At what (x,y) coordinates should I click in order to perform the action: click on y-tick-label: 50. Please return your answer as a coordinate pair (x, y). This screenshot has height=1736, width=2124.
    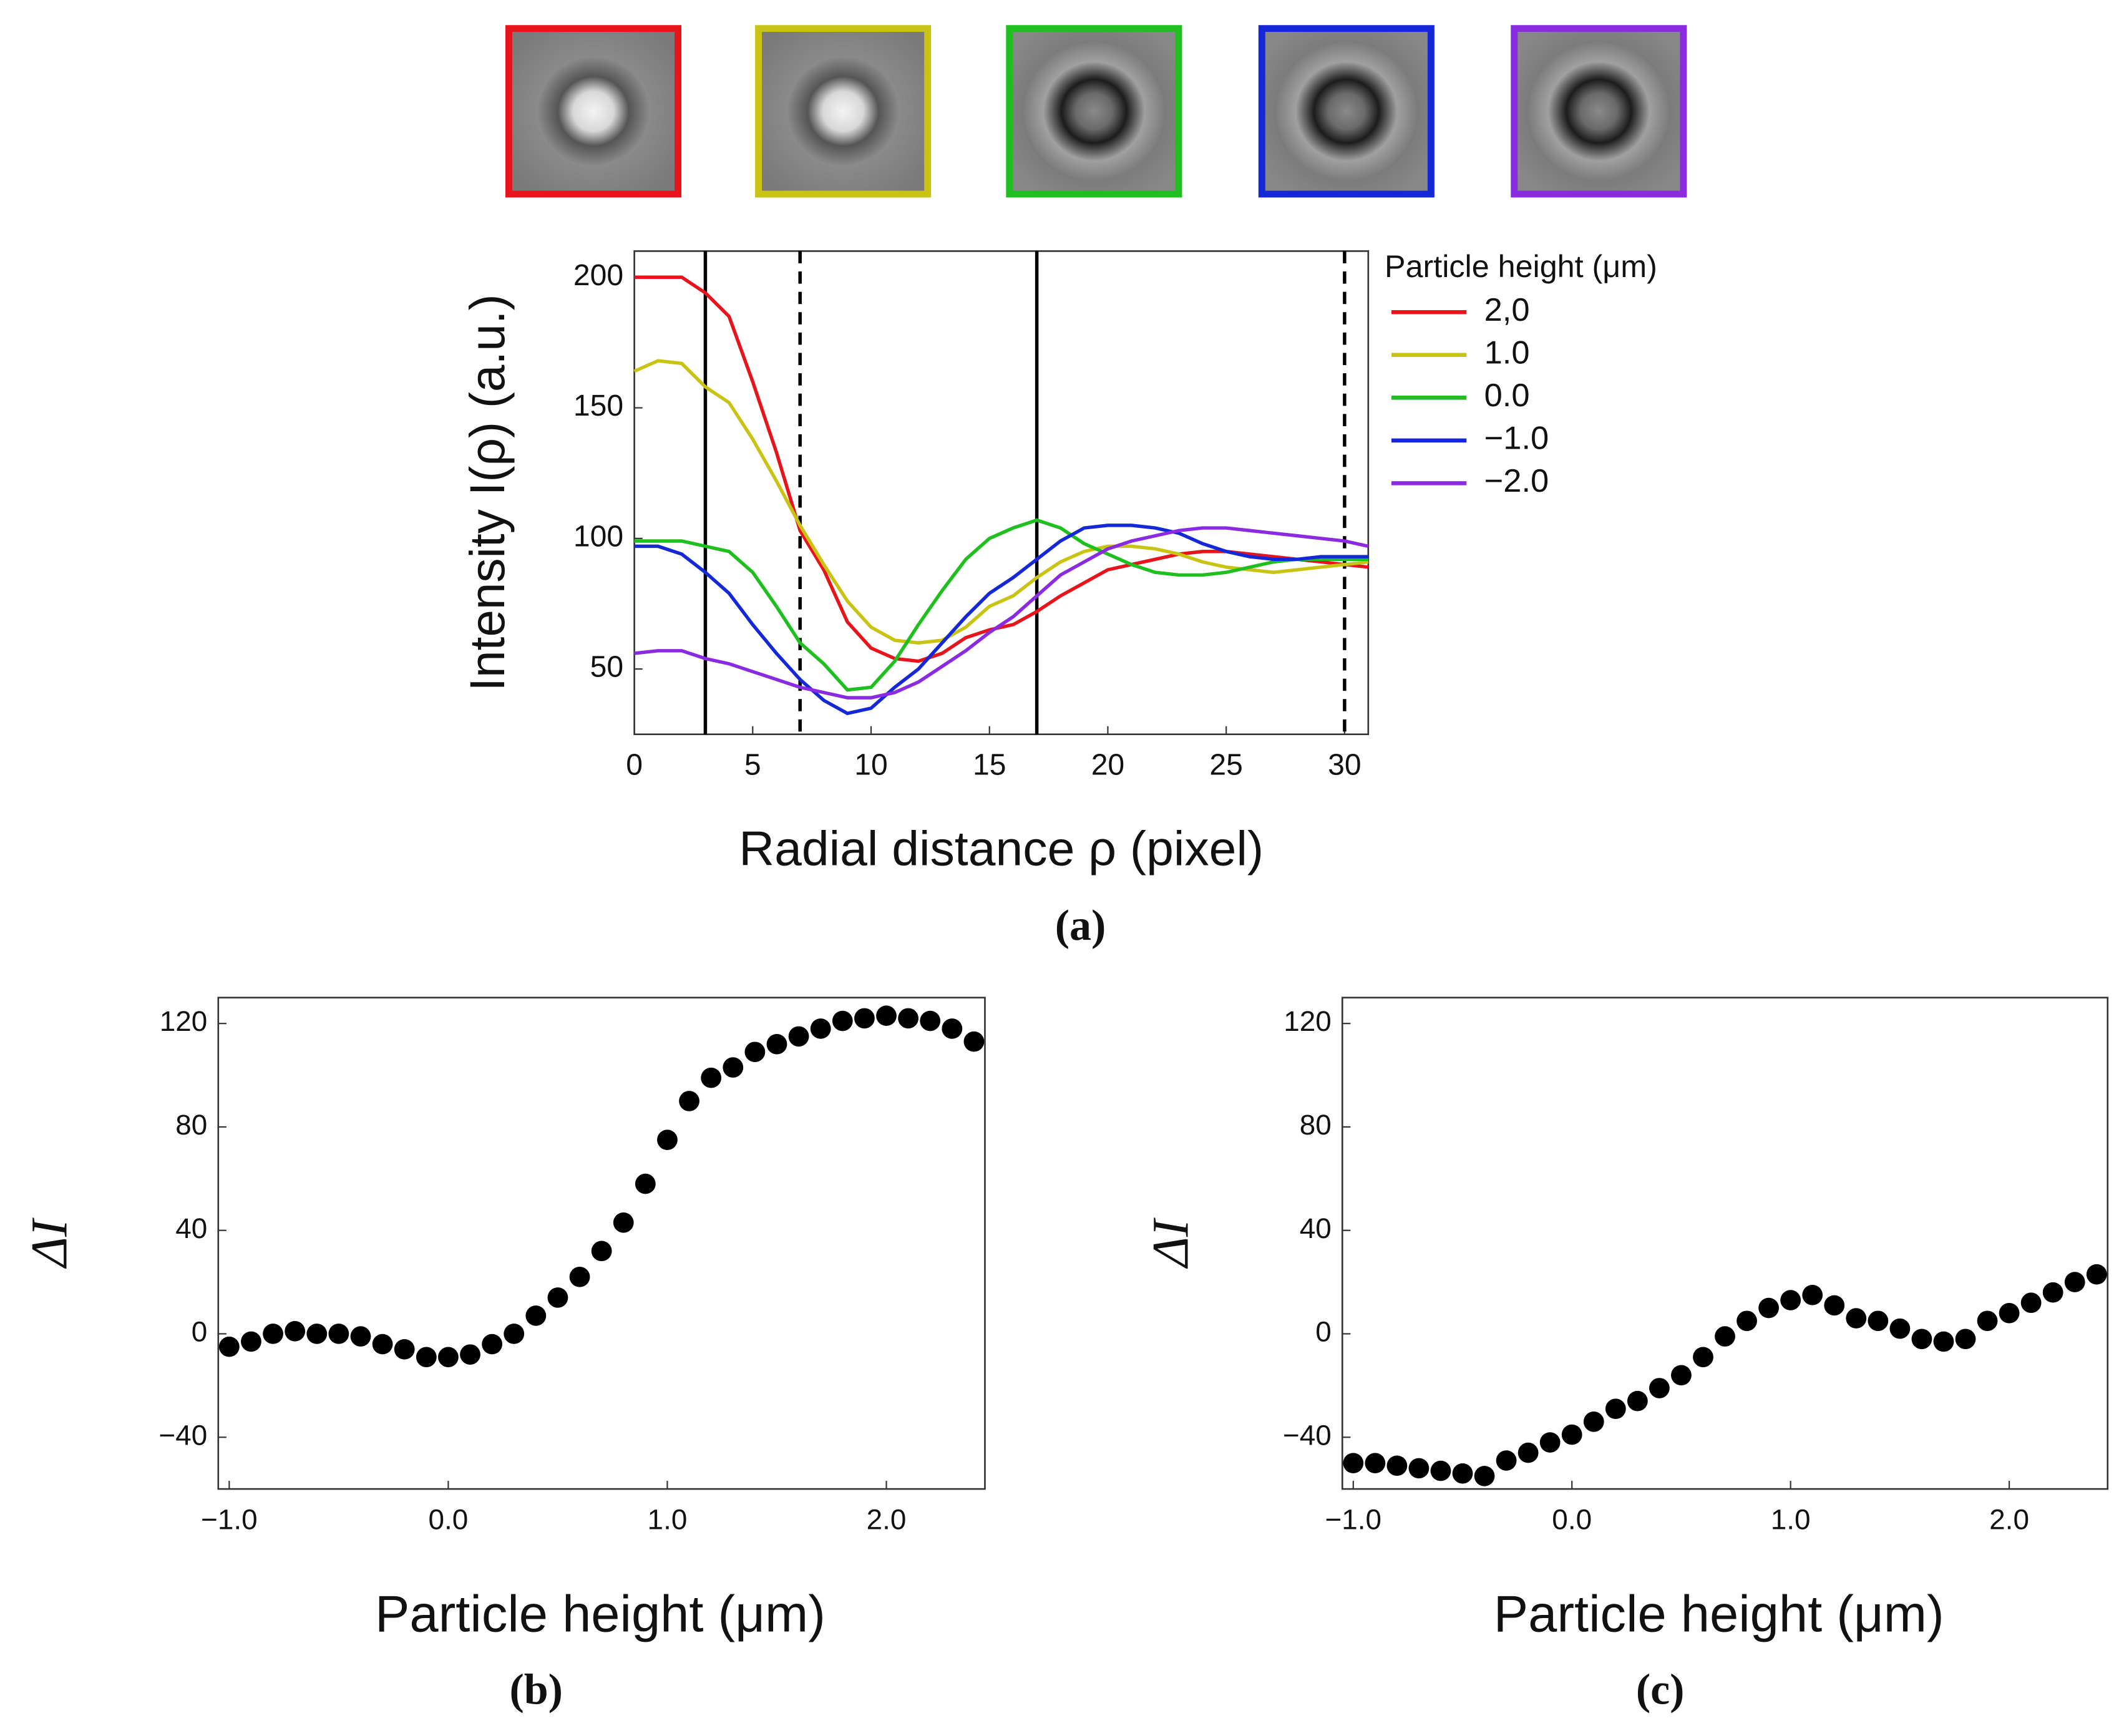
    Looking at the image, I should click on (606, 668).